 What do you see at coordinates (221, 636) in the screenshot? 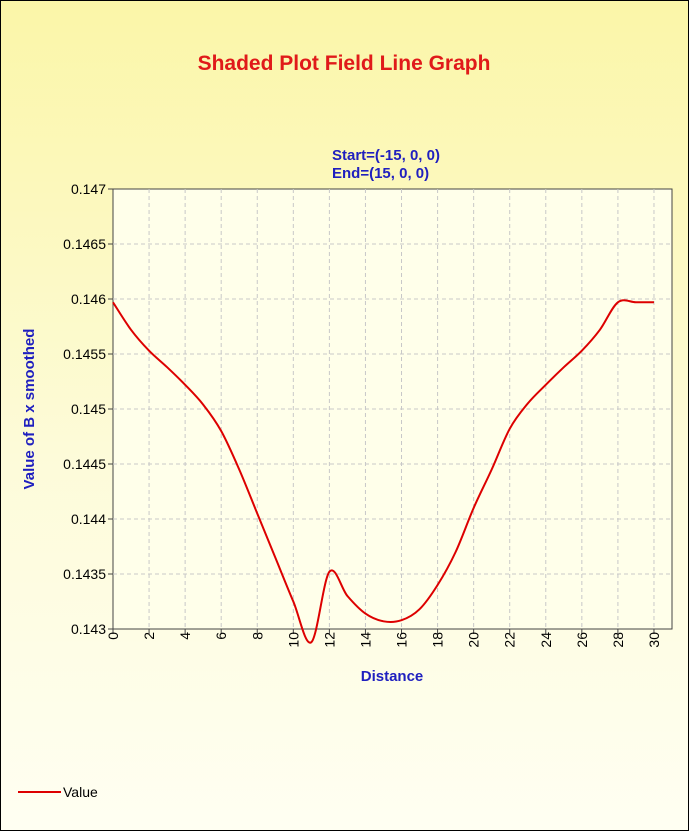
I see `x-tick-label: 6` at bounding box center [221, 636].